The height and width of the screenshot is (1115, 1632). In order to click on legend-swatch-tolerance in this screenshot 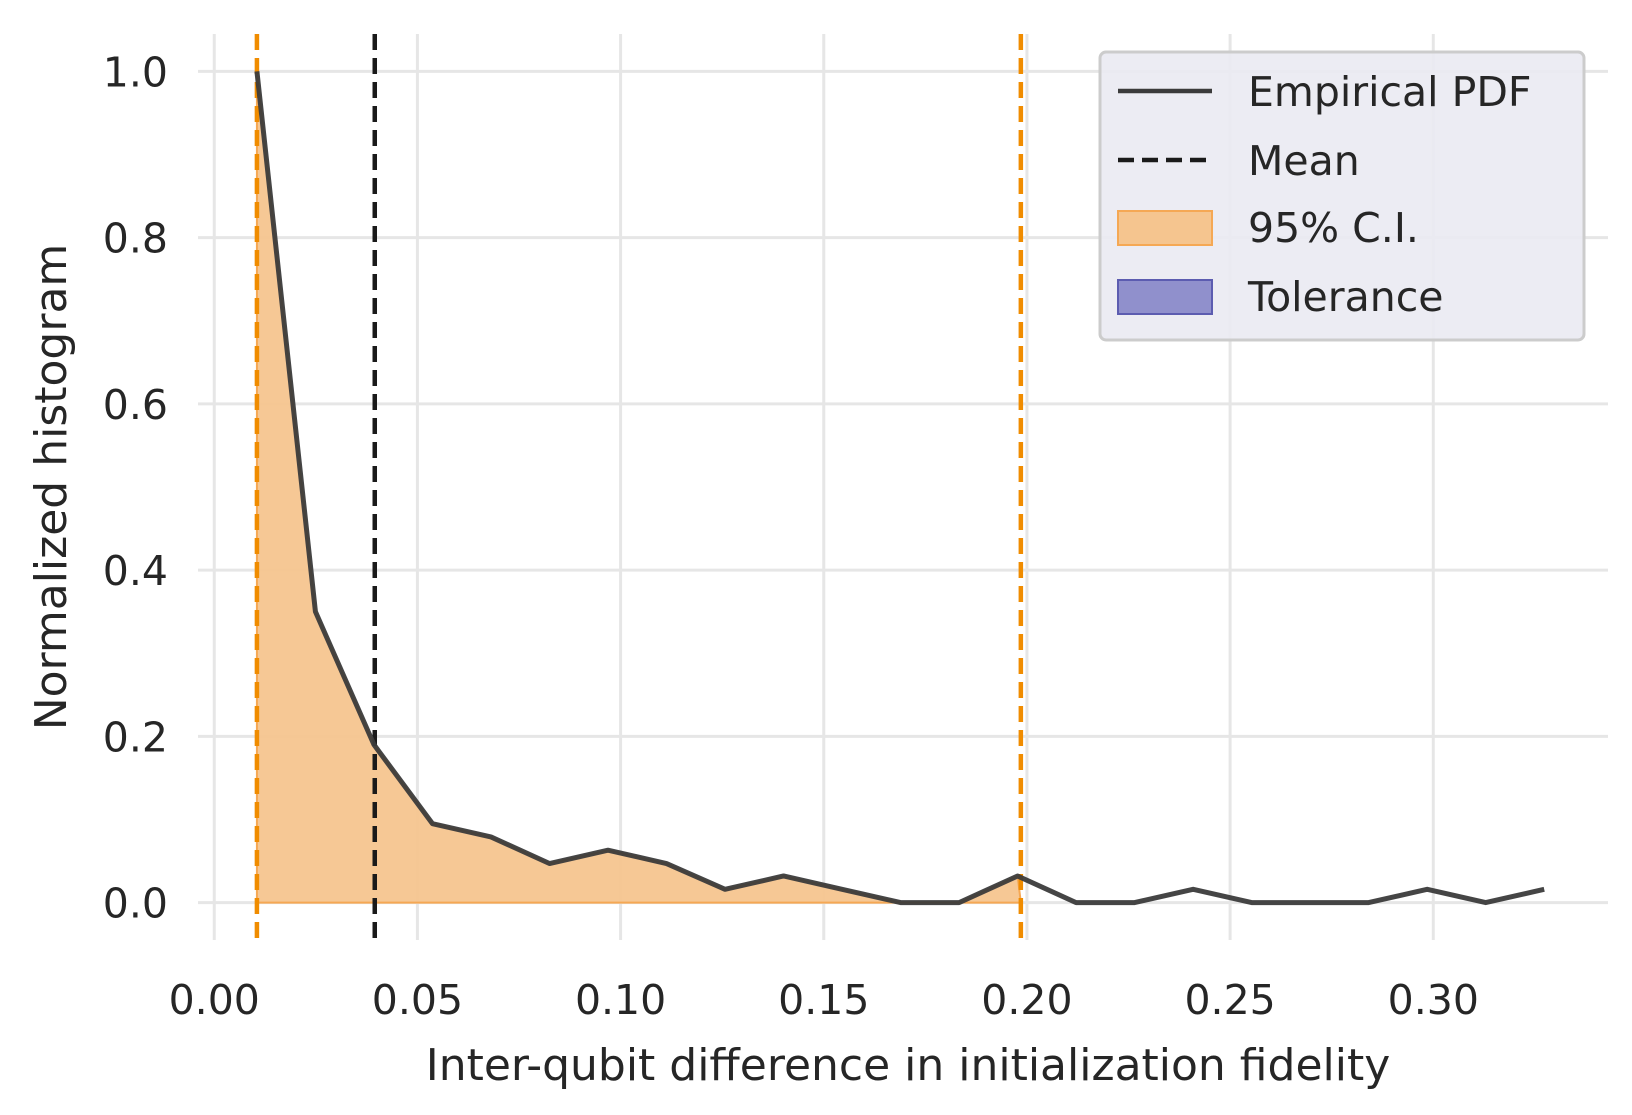, I will do `click(1165, 297)`.